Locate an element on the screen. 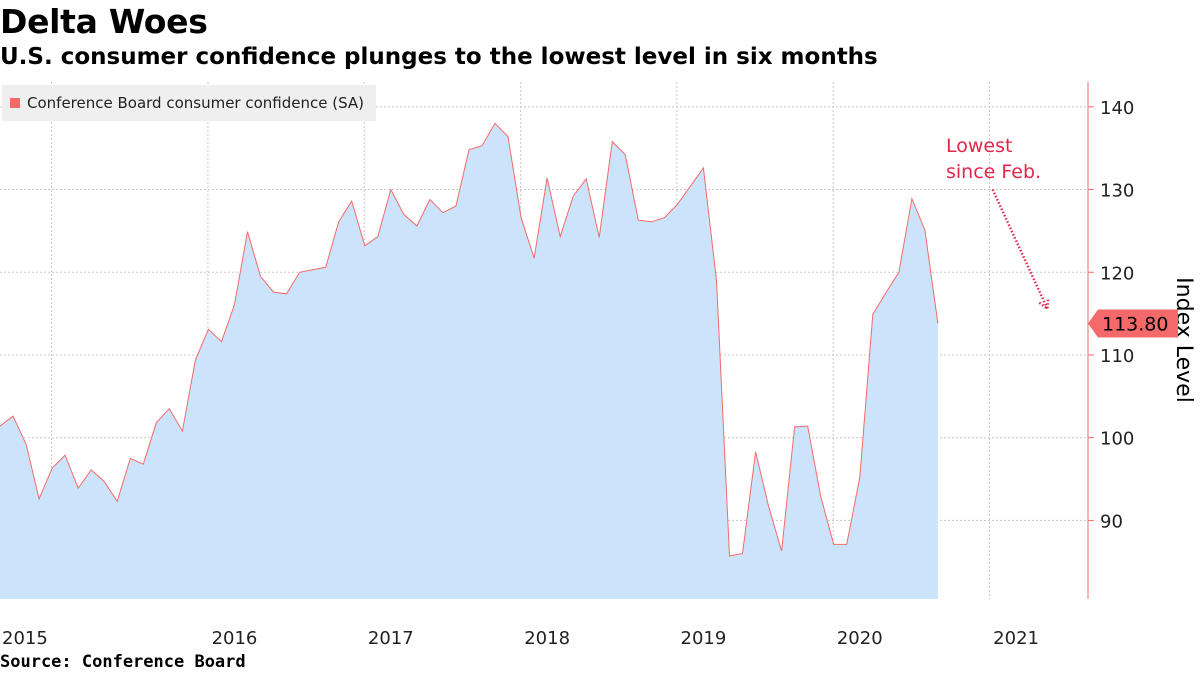 Image resolution: width=1200 pixels, height=675 pixels. y-tick-label: 120 is located at coordinates (1117, 273).